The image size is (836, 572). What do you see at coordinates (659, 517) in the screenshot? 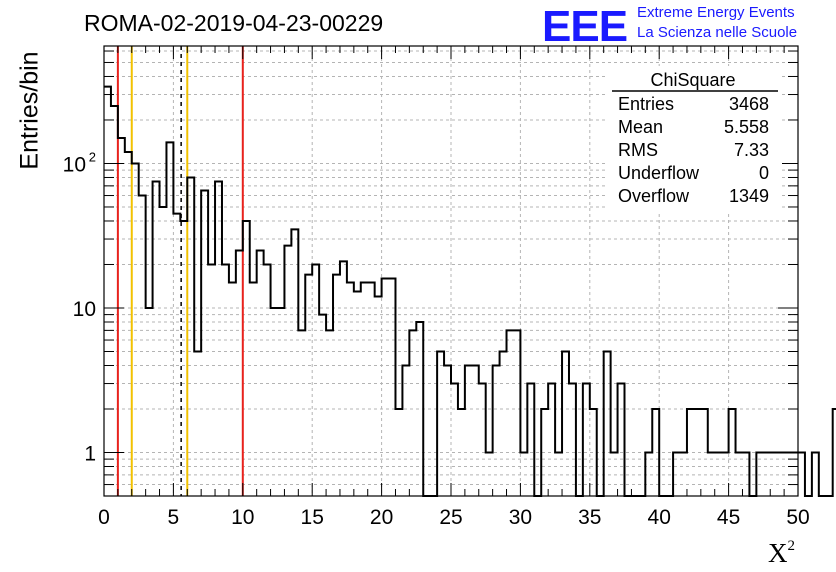
I see `x-tick-label: 40` at bounding box center [659, 517].